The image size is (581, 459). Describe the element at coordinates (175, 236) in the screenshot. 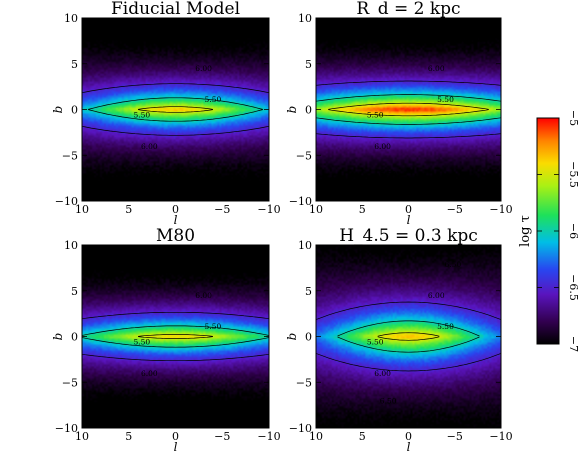

I see `panel-title: M80` at that location.